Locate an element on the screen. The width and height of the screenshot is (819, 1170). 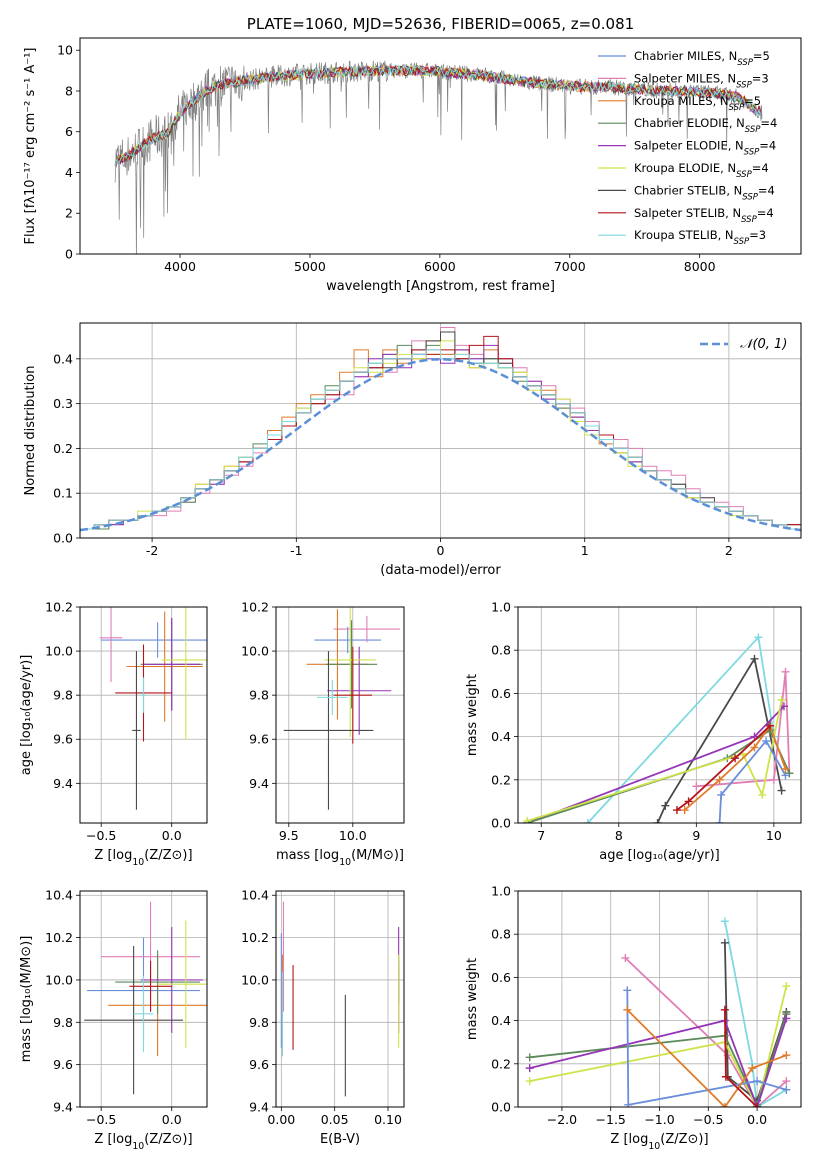
y-tick-label: 8 is located at coordinates (69, 90).